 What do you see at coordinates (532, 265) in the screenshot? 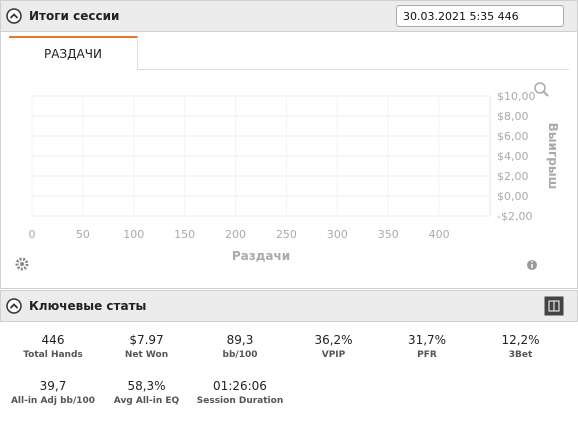
I see `info-icon` at bounding box center [532, 265].